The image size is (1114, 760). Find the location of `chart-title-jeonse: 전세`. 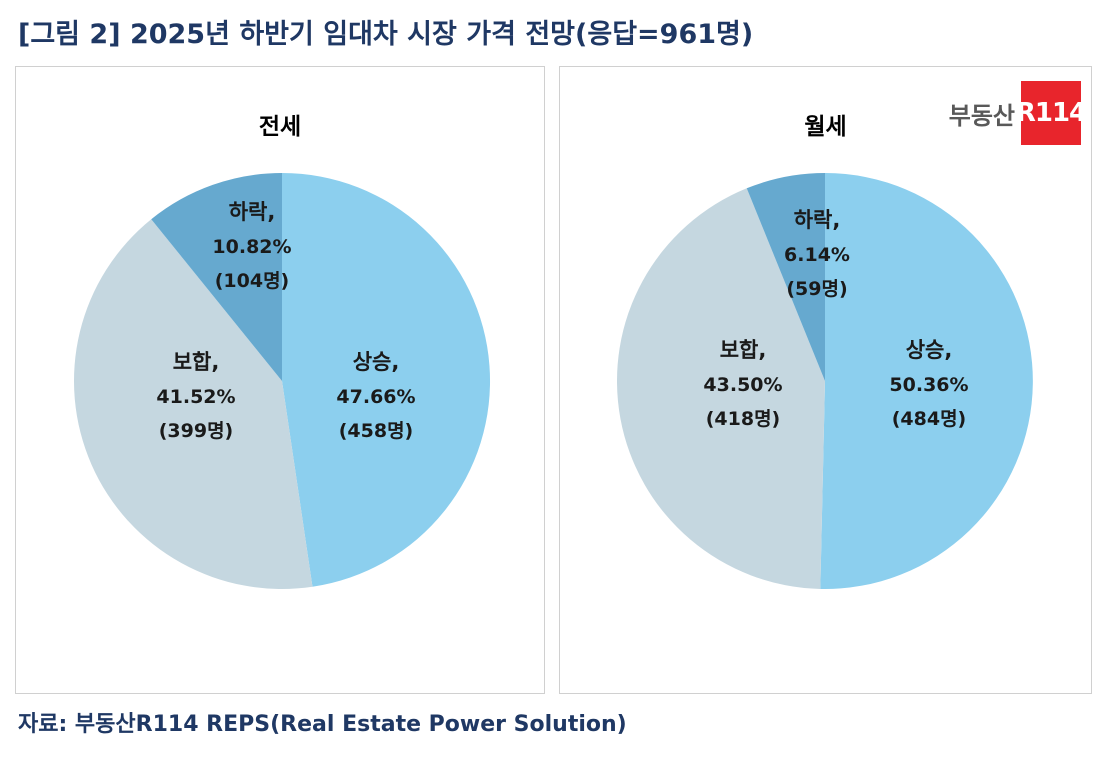

chart-title-jeonse: 전세 is located at coordinates (280, 127).